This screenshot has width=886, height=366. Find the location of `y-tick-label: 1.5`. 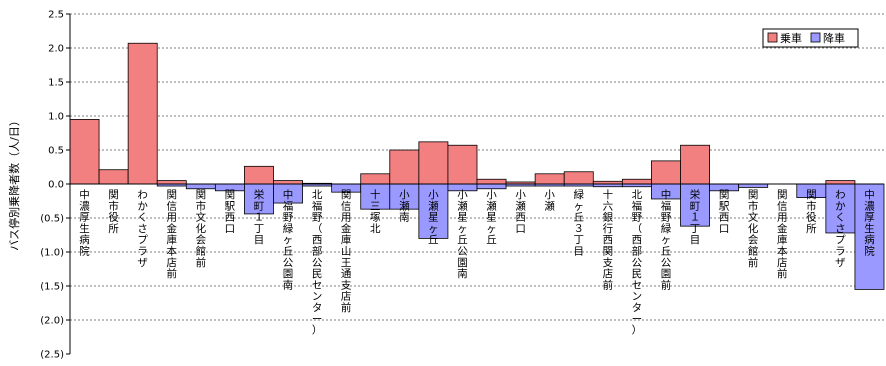

y-tick-label: 1.5 is located at coordinates (56, 83).